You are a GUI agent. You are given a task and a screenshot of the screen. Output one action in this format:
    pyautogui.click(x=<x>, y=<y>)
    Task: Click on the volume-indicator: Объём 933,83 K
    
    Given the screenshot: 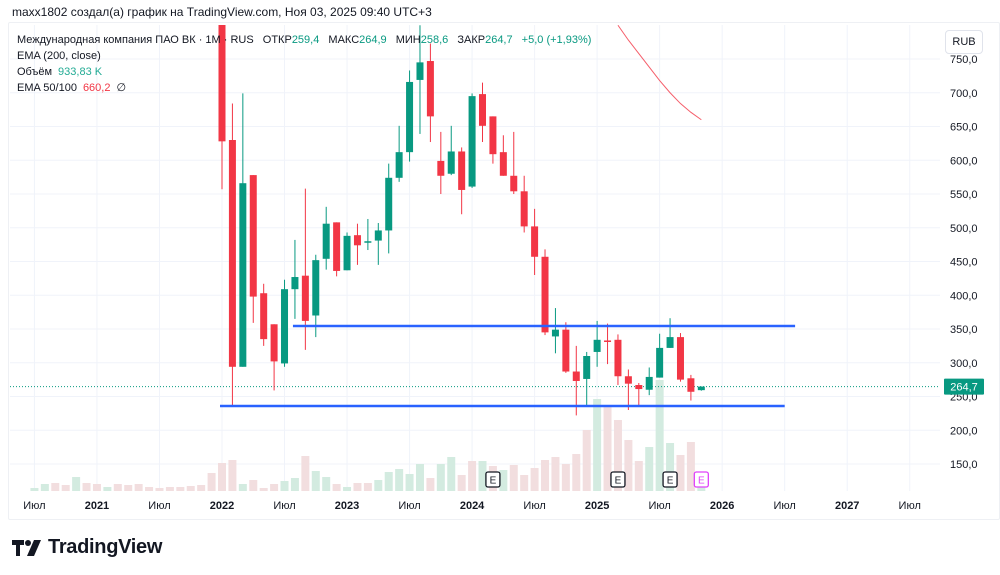 What is the action you would take?
    pyautogui.click(x=304, y=72)
    